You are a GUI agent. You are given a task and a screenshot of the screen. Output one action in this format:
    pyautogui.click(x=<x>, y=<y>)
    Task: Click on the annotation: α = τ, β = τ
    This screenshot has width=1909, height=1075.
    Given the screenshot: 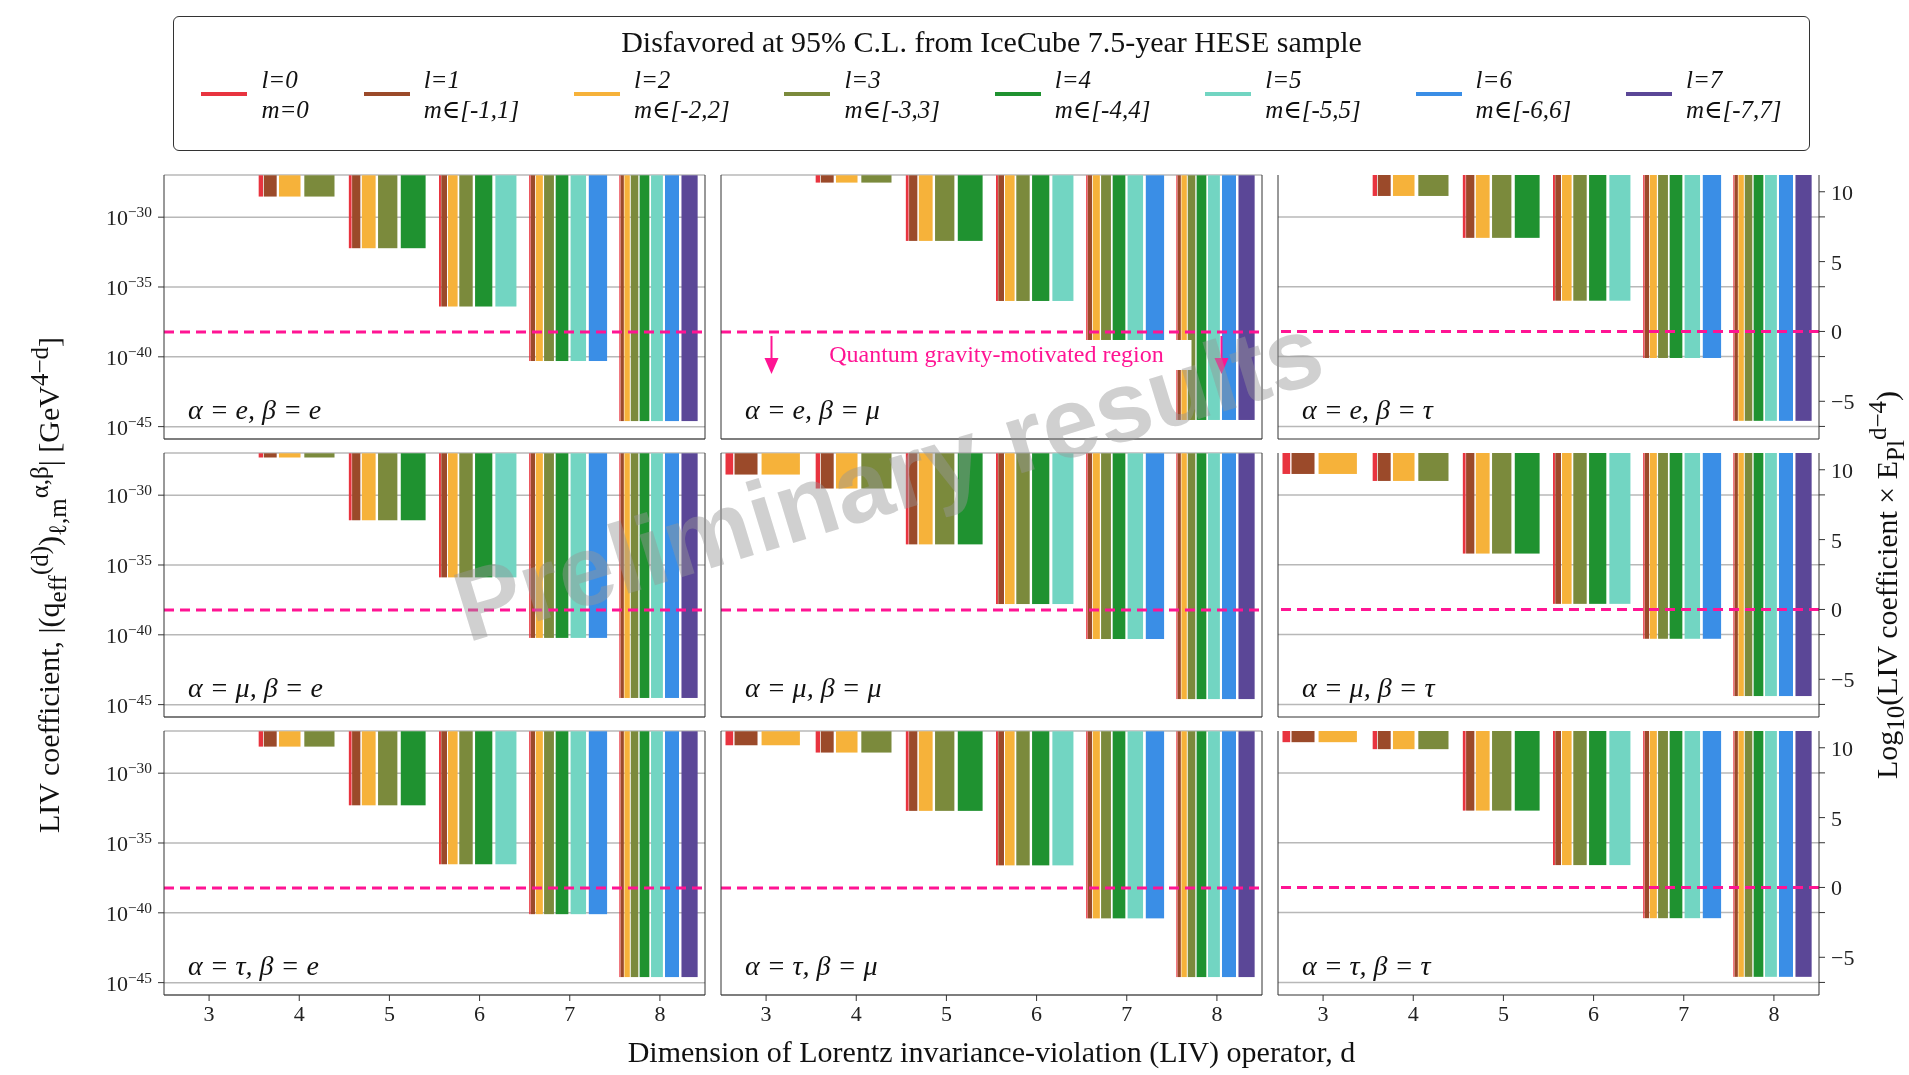 What is the action you would take?
    pyautogui.click(x=1367, y=965)
    